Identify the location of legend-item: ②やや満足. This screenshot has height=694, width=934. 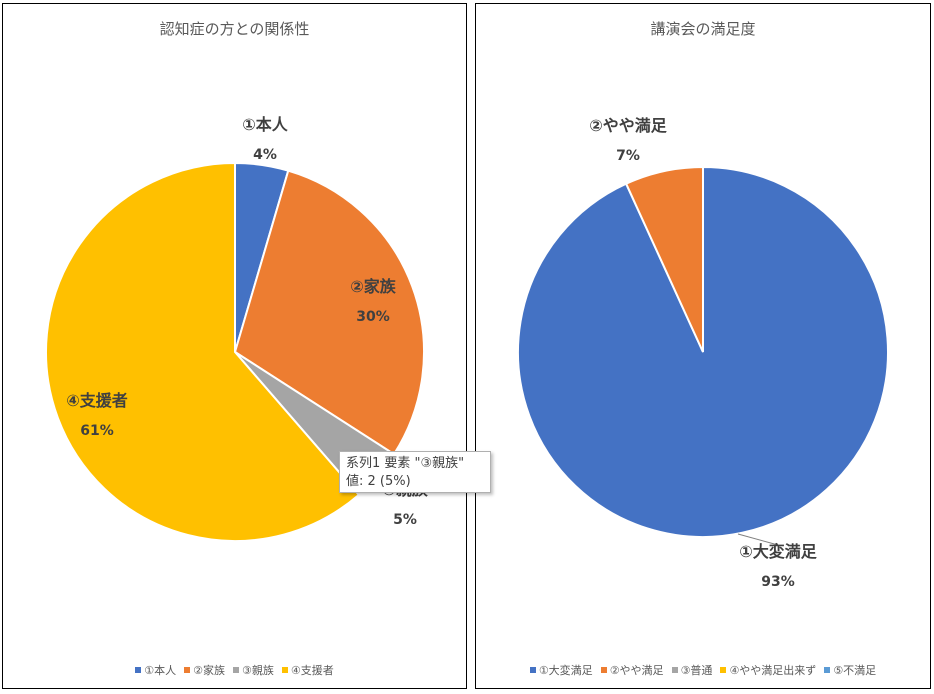
(632, 670).